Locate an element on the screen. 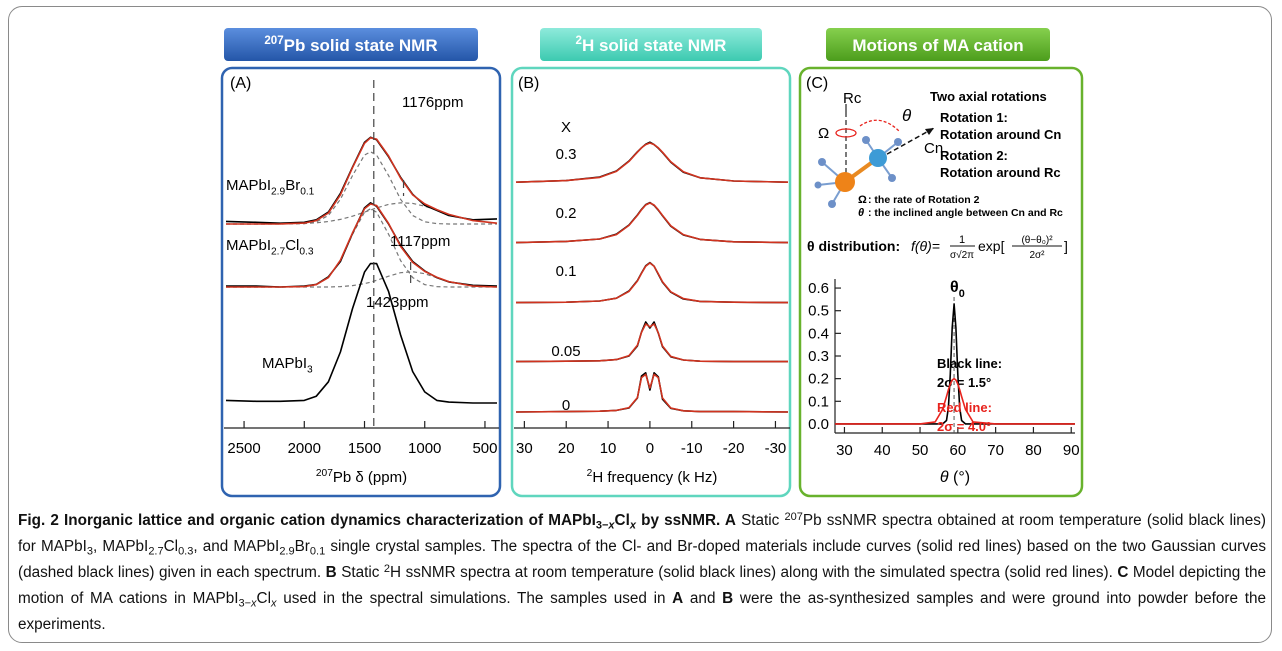 Image resolution: width=1282 pixels, height=651 pixels. legend-name: Red line: is located at coordinates (964, 407).